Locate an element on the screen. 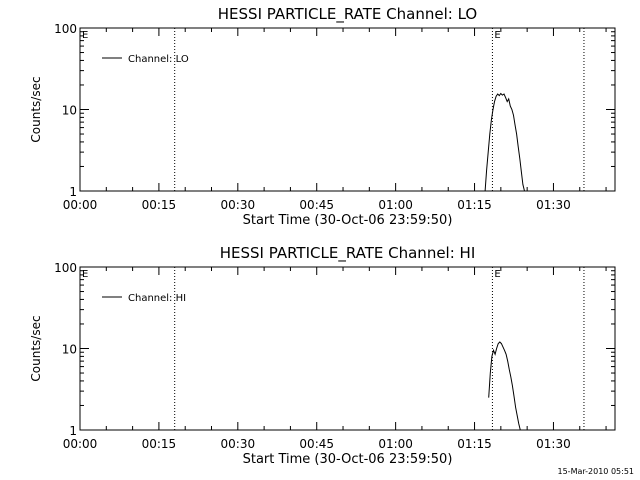 This screenshot has width=640, height=480. panel-2-y-tick-label: 100 is located at coordinates (65, 268).